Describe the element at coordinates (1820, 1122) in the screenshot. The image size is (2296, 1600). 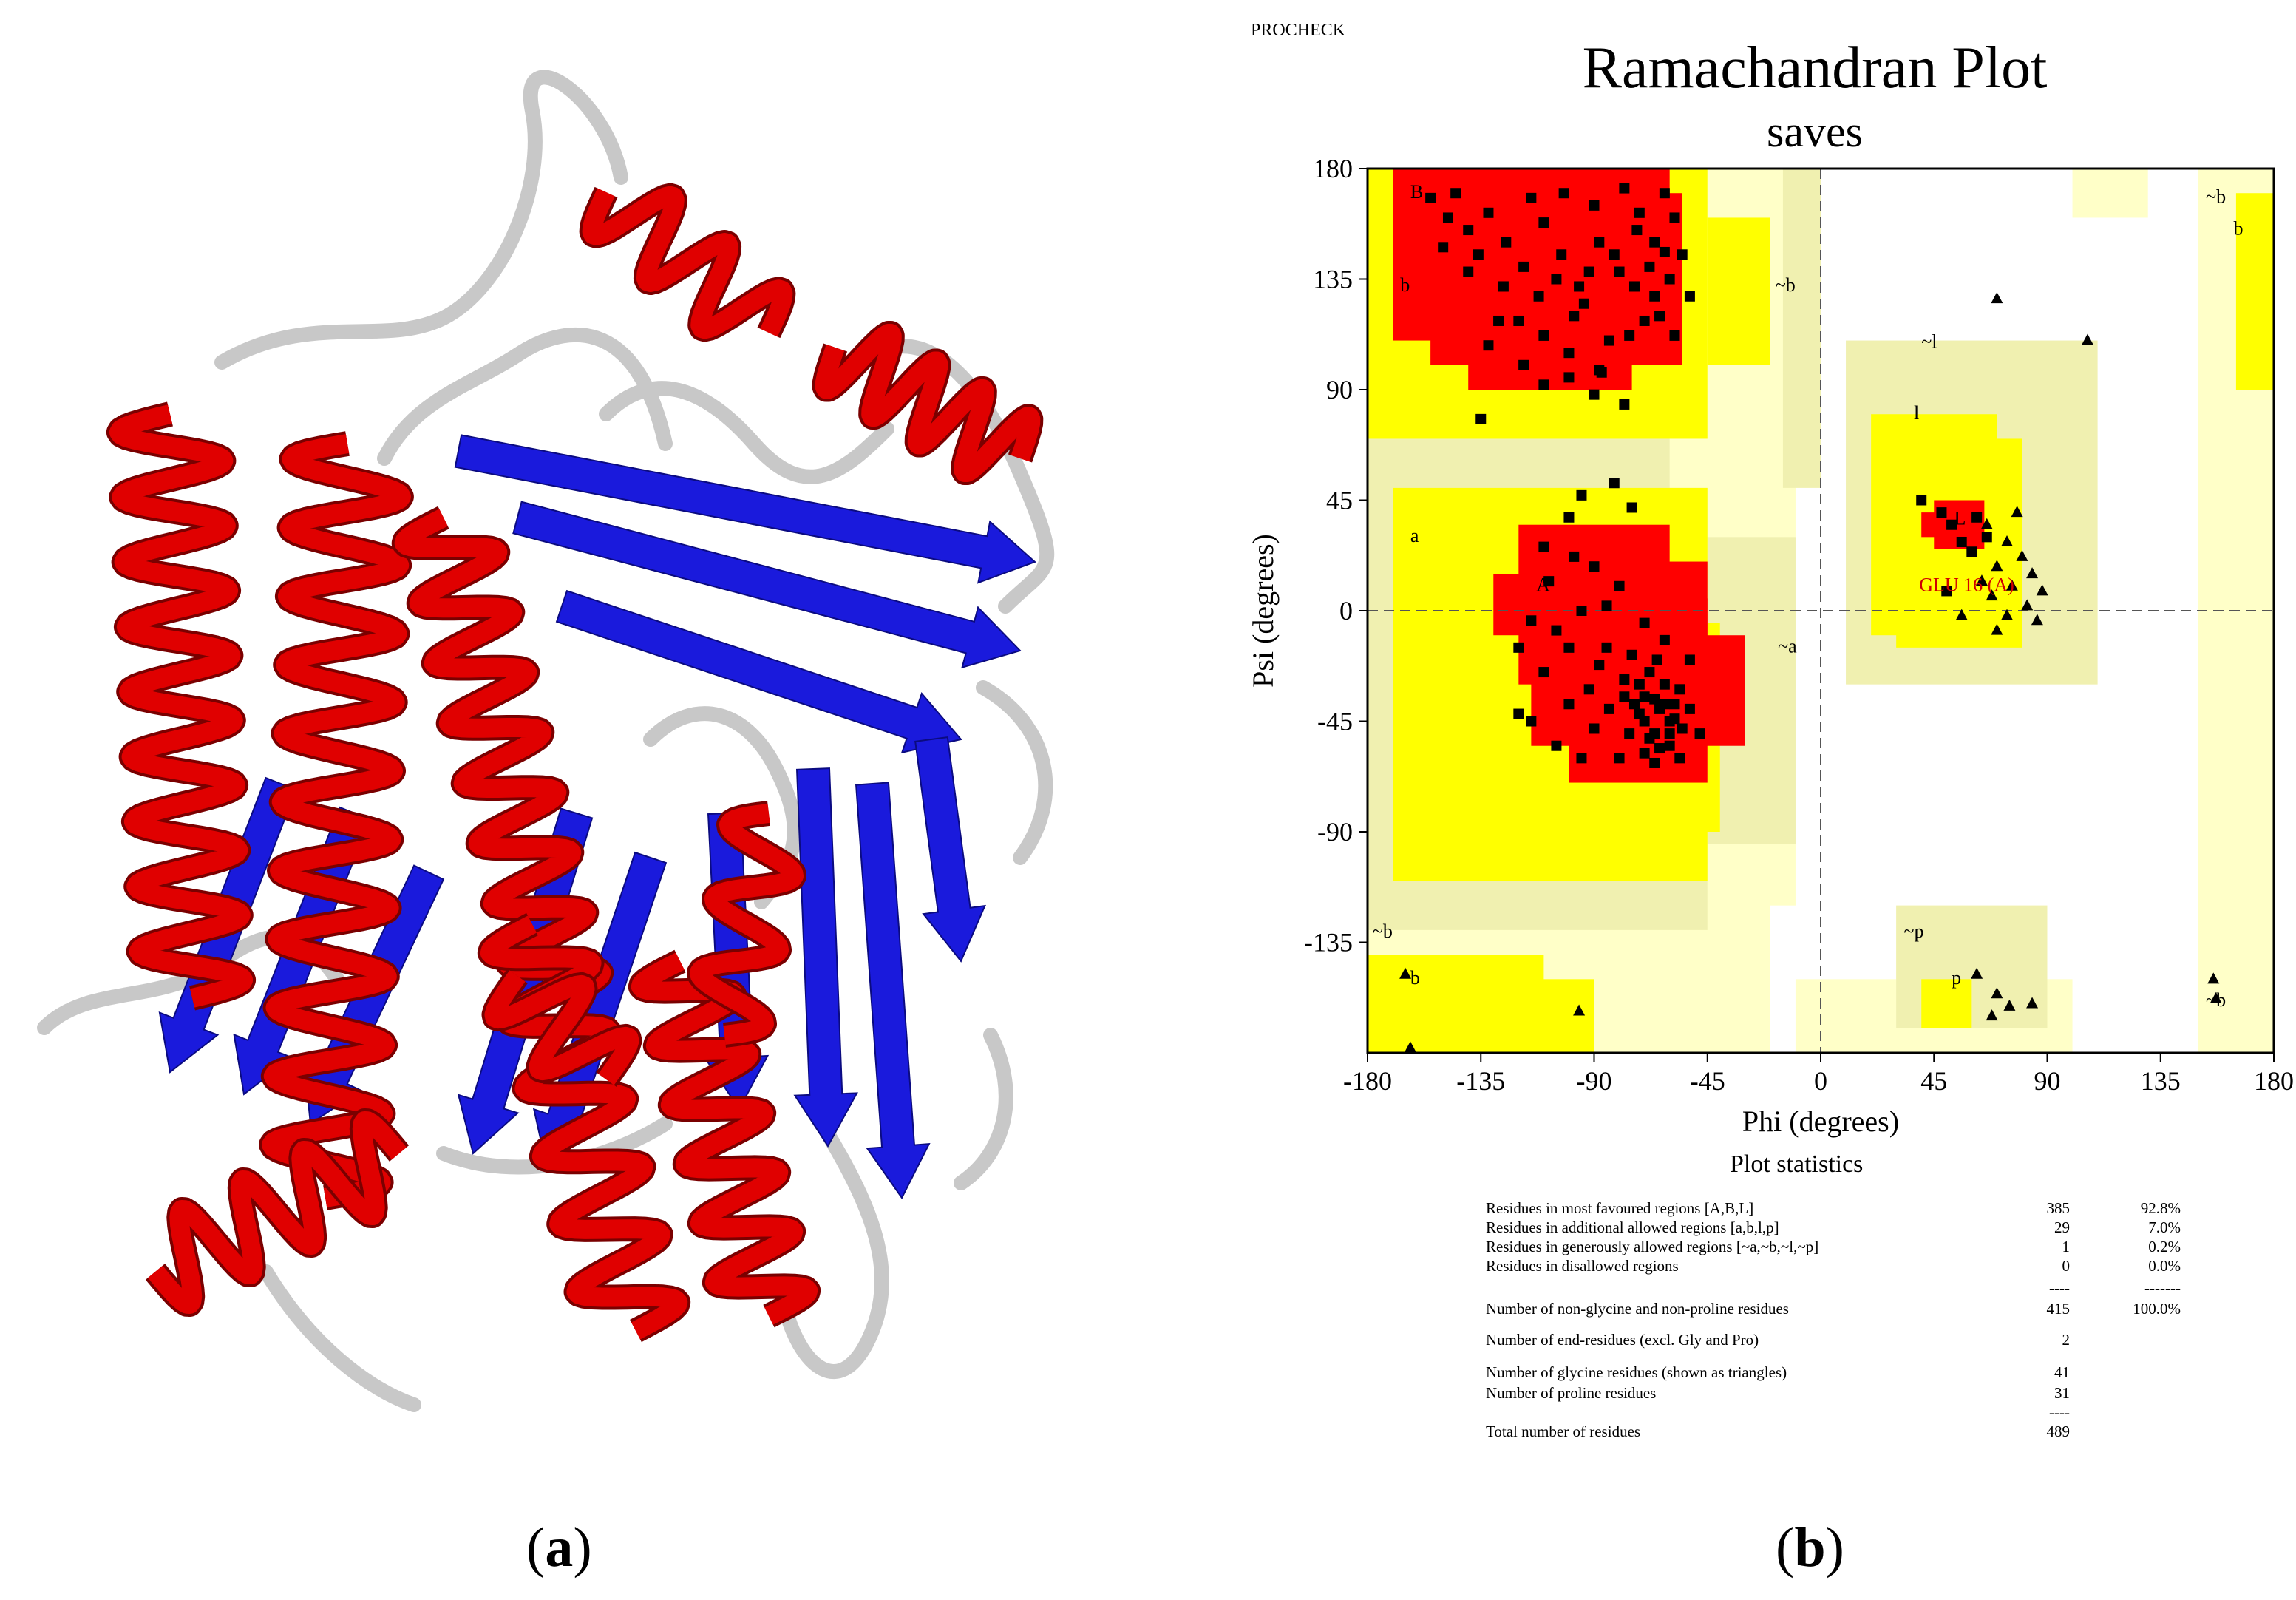
I see `x-axis-label: Phi (degrees)` at that location.